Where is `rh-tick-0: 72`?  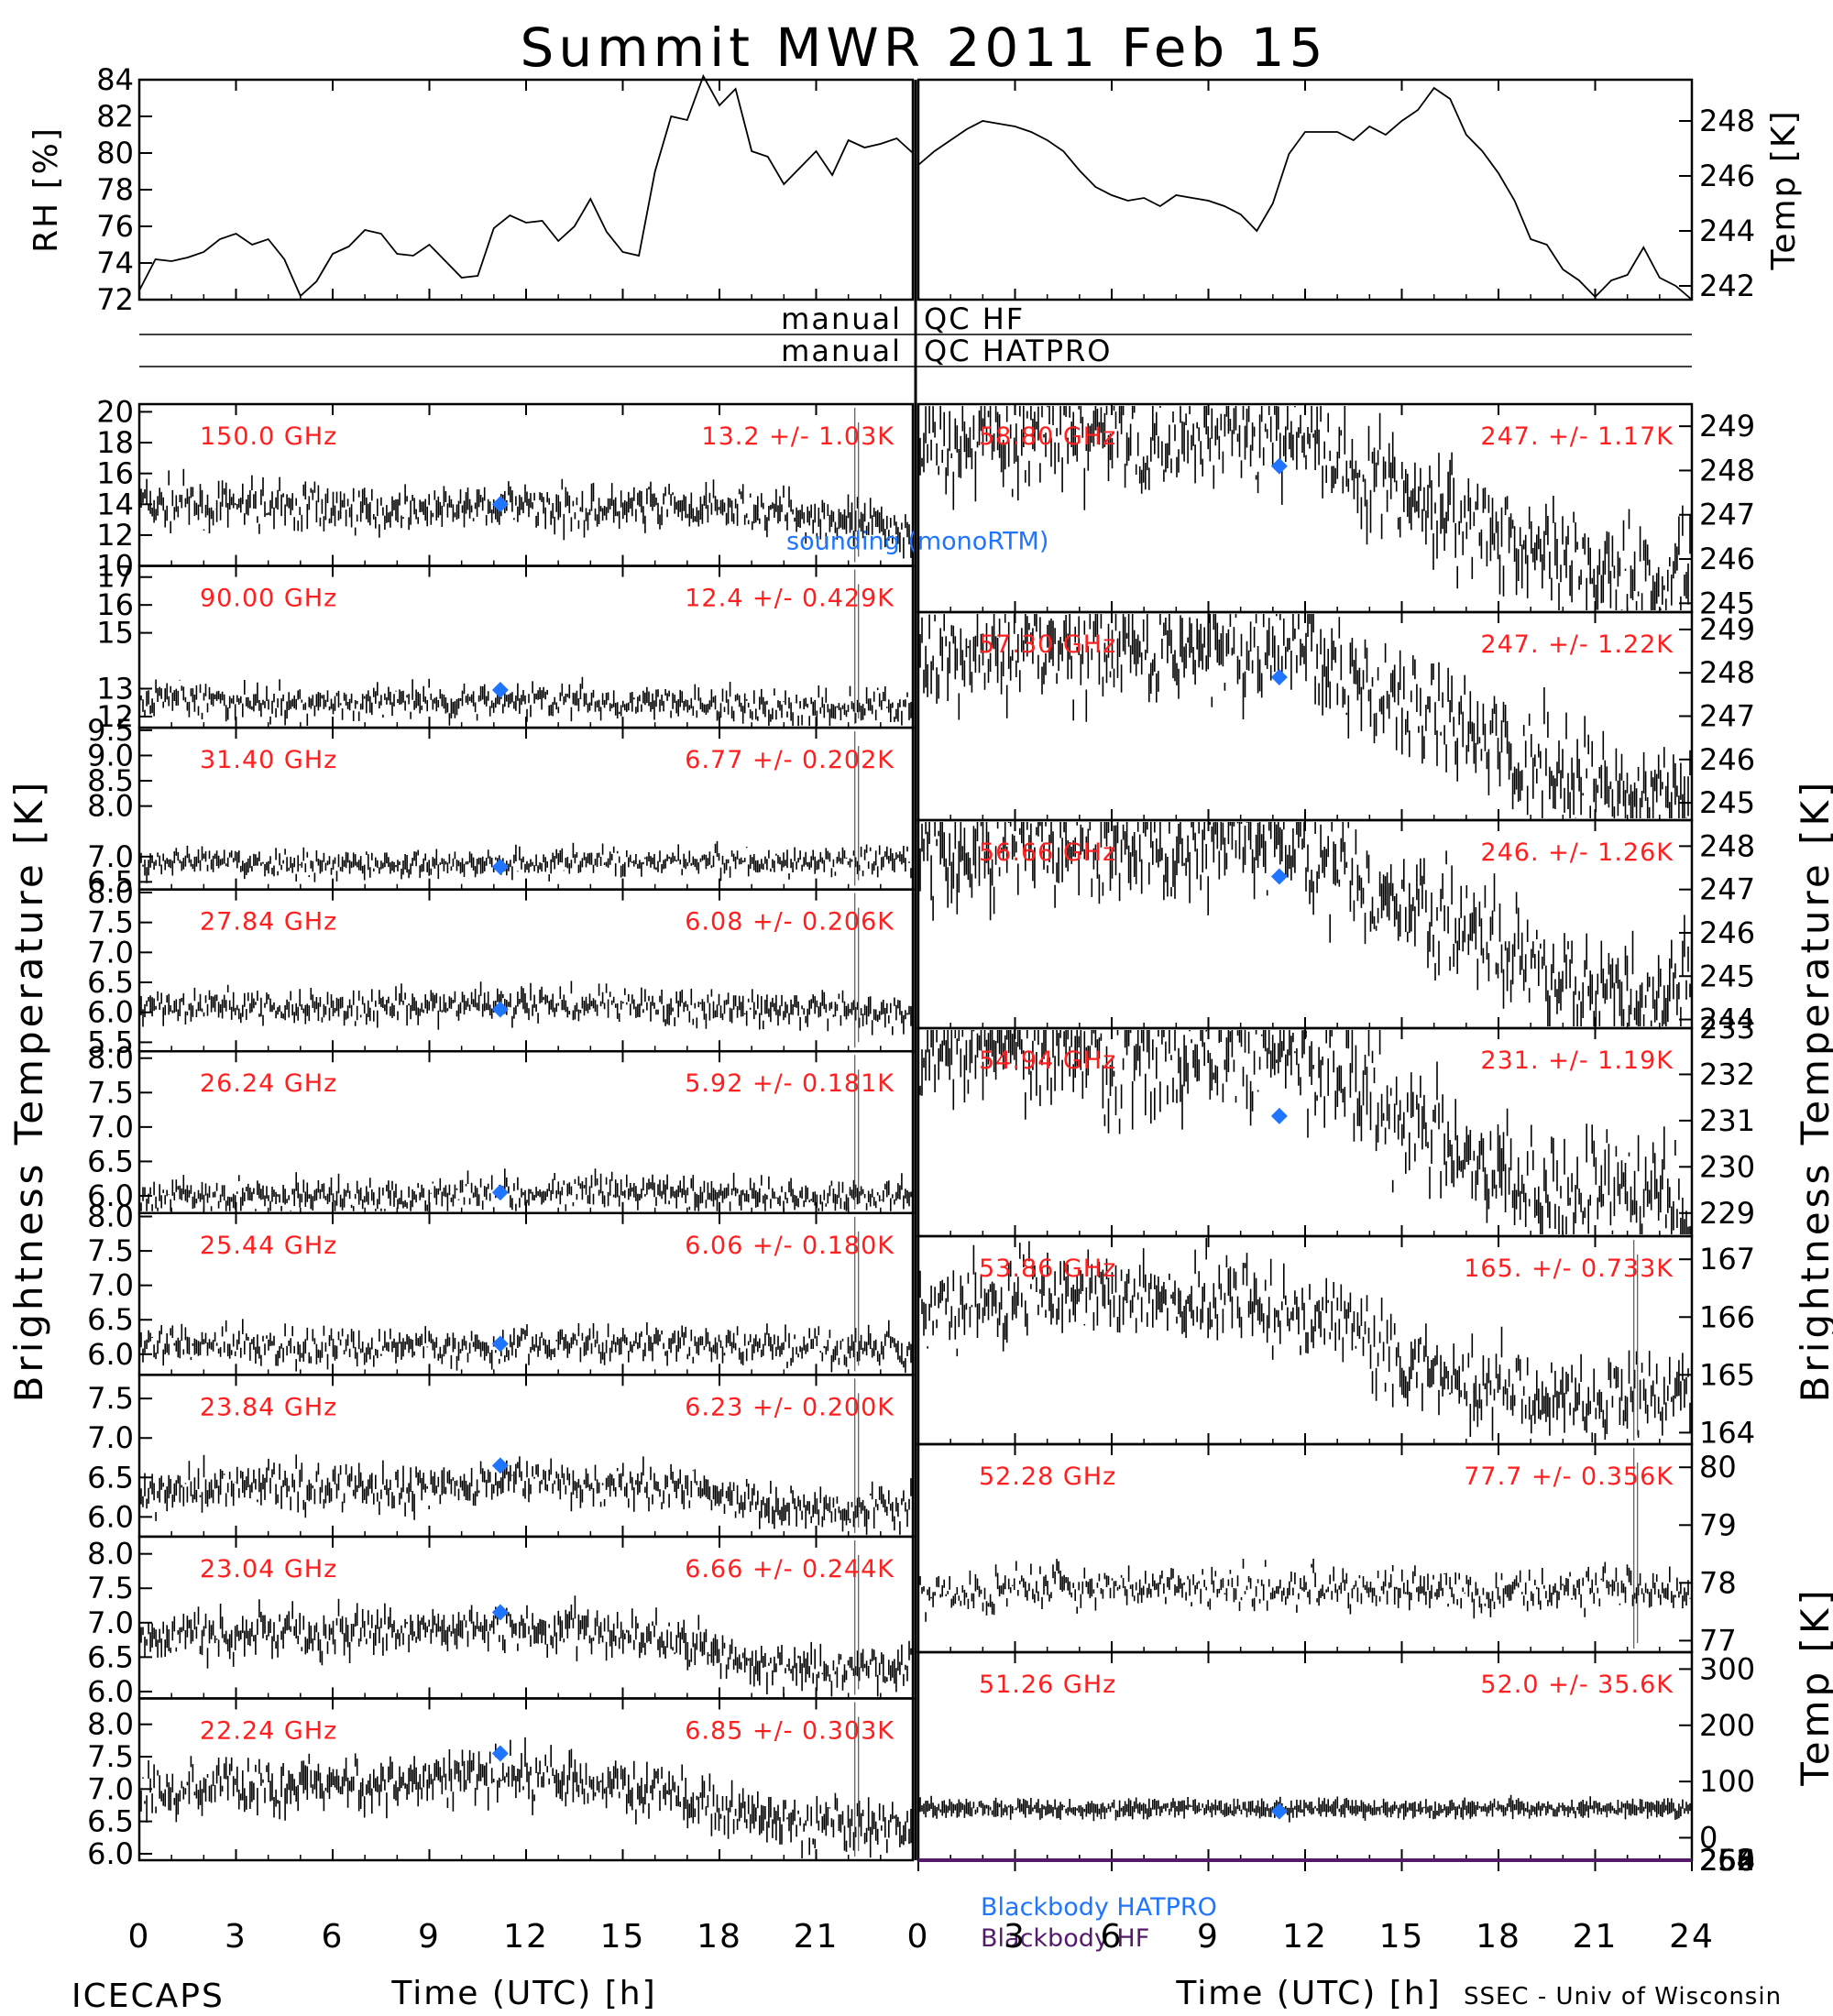
rh-tick-0: 72 is located at coordinates (115, 299).